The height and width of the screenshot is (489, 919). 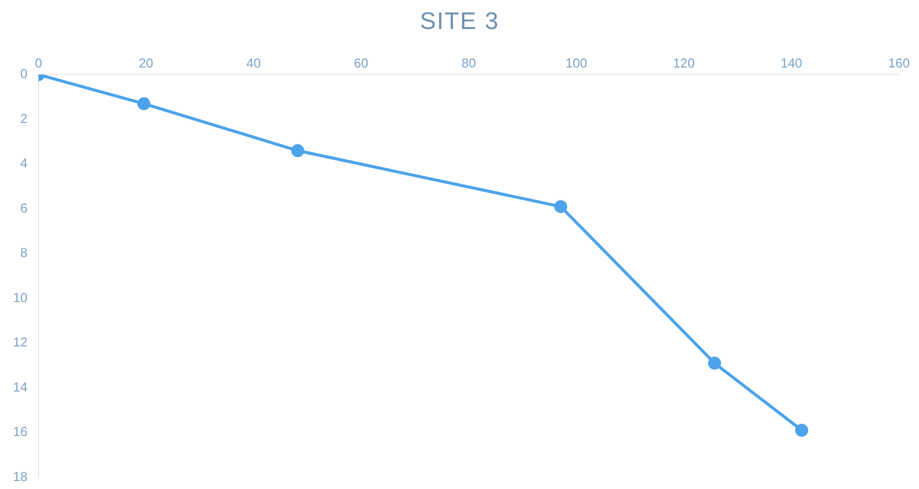 What do you see at coordinates (24, 118) in the screenshot?
I see `y-tick-label: 2` at bounding box center [24, 118].